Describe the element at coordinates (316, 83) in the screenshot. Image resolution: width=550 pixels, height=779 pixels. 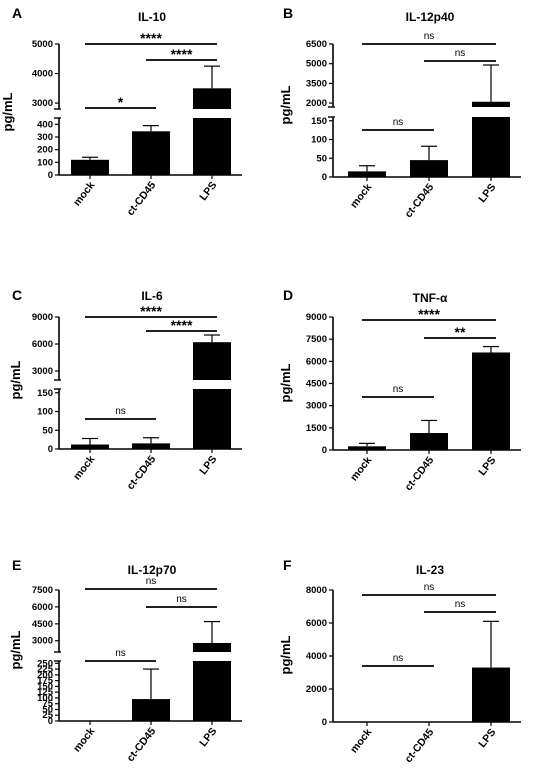
I see `y-tick-label: 3500` at that location.